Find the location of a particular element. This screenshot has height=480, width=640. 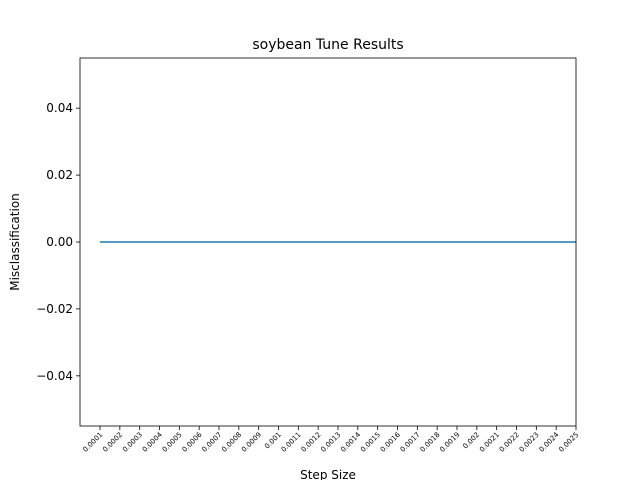

chart-title: soybean Tune Results is located at coordinates (327, 45).